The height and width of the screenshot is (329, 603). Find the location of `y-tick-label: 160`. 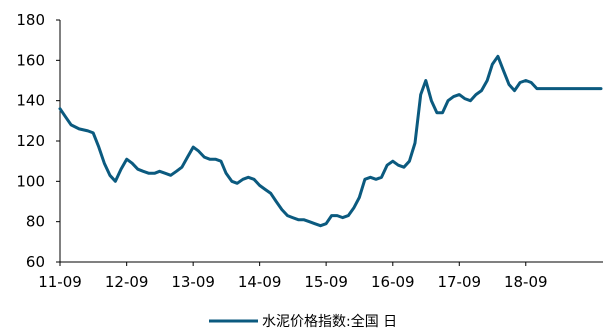

y-tick-label: 160 is located at coordinates (30, 60).